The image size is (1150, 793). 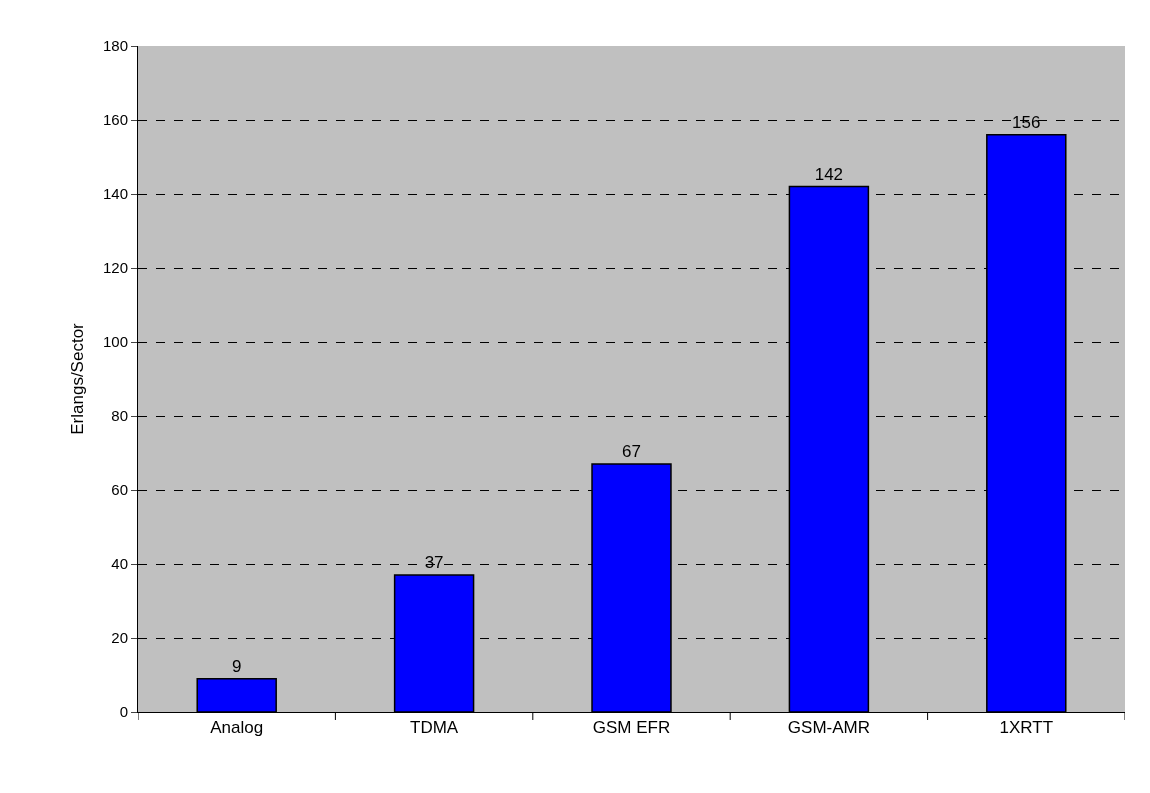 I want to click on x-tick-label: GSM EFR, so click(x=631, y=728).